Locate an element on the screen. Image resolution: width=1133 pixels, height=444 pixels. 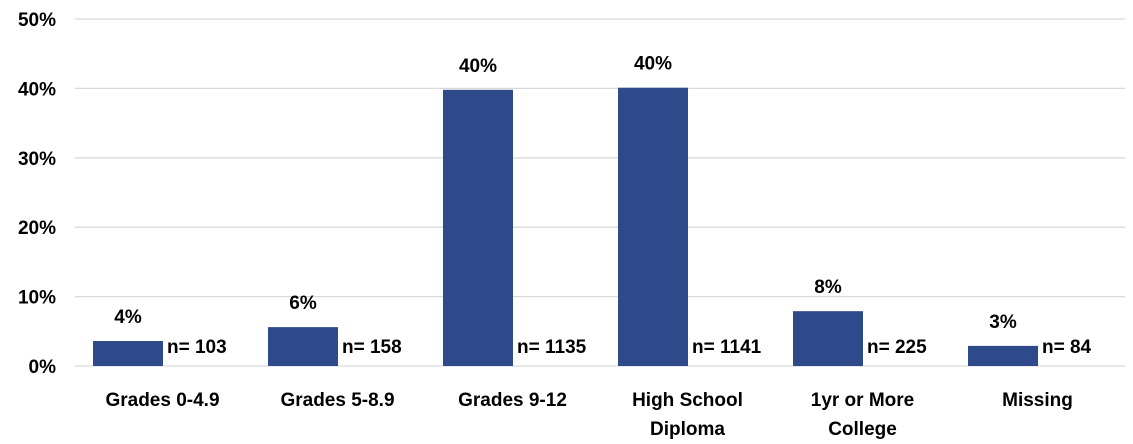
n-label: n= 1141 is located at coordinates (727, 347).